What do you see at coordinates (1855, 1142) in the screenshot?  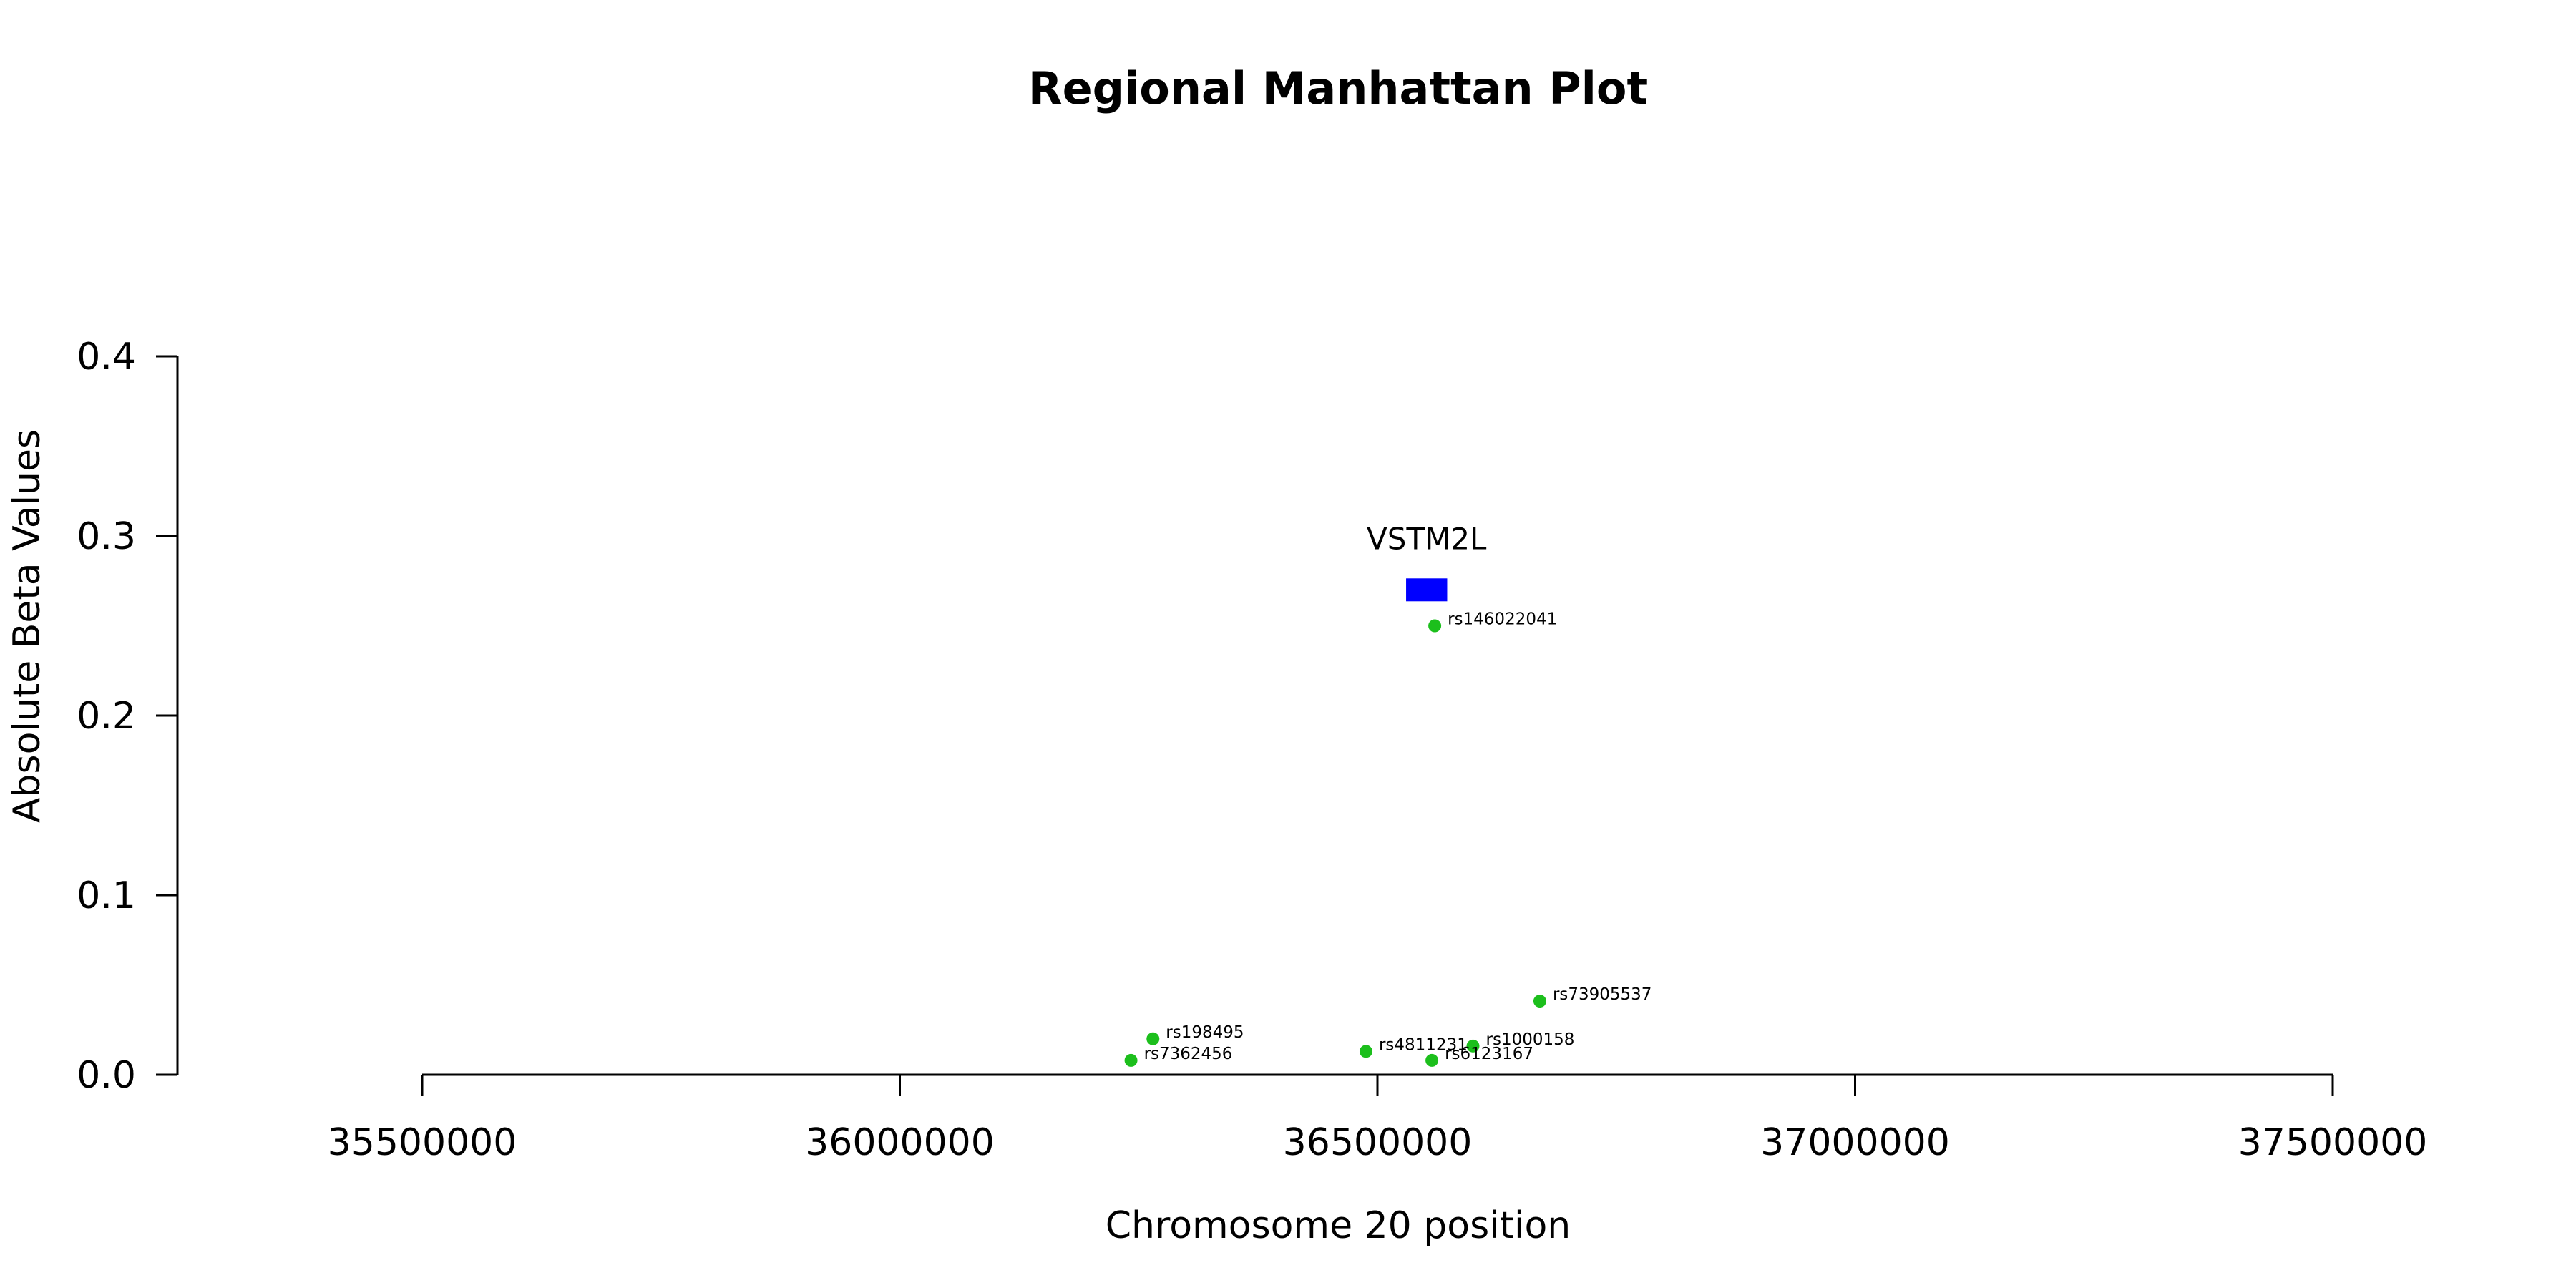 I see `x-tick-label: 37000000` at bounding box center [1855, 1142].